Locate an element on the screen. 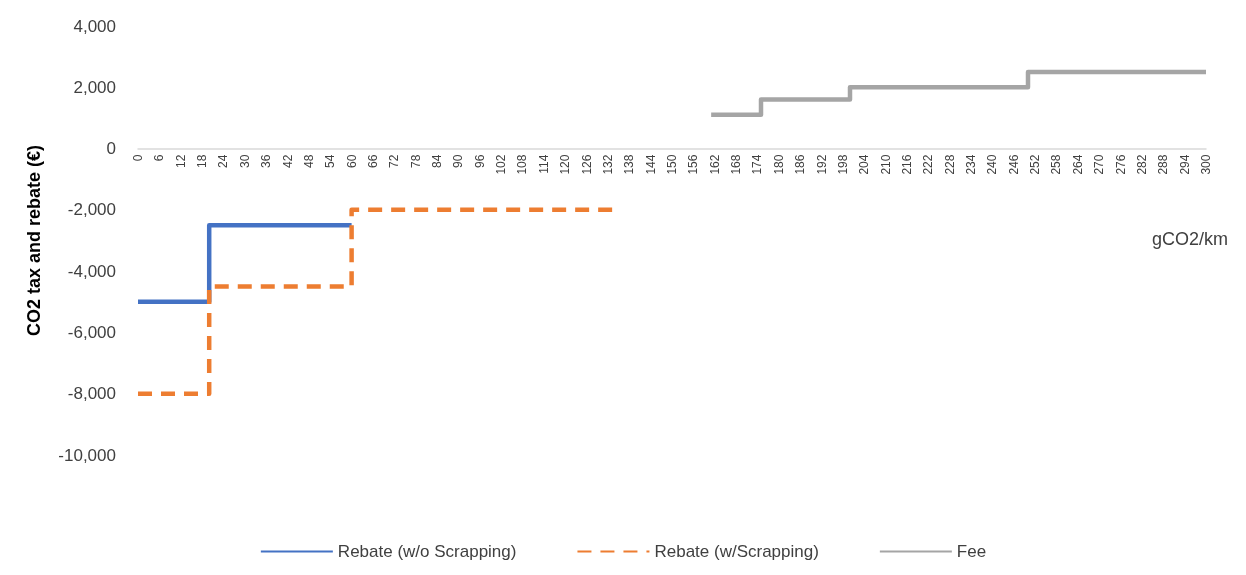 The image size is (1246, 575). x-tick-label: 36 is located at coordinates (266, 161).